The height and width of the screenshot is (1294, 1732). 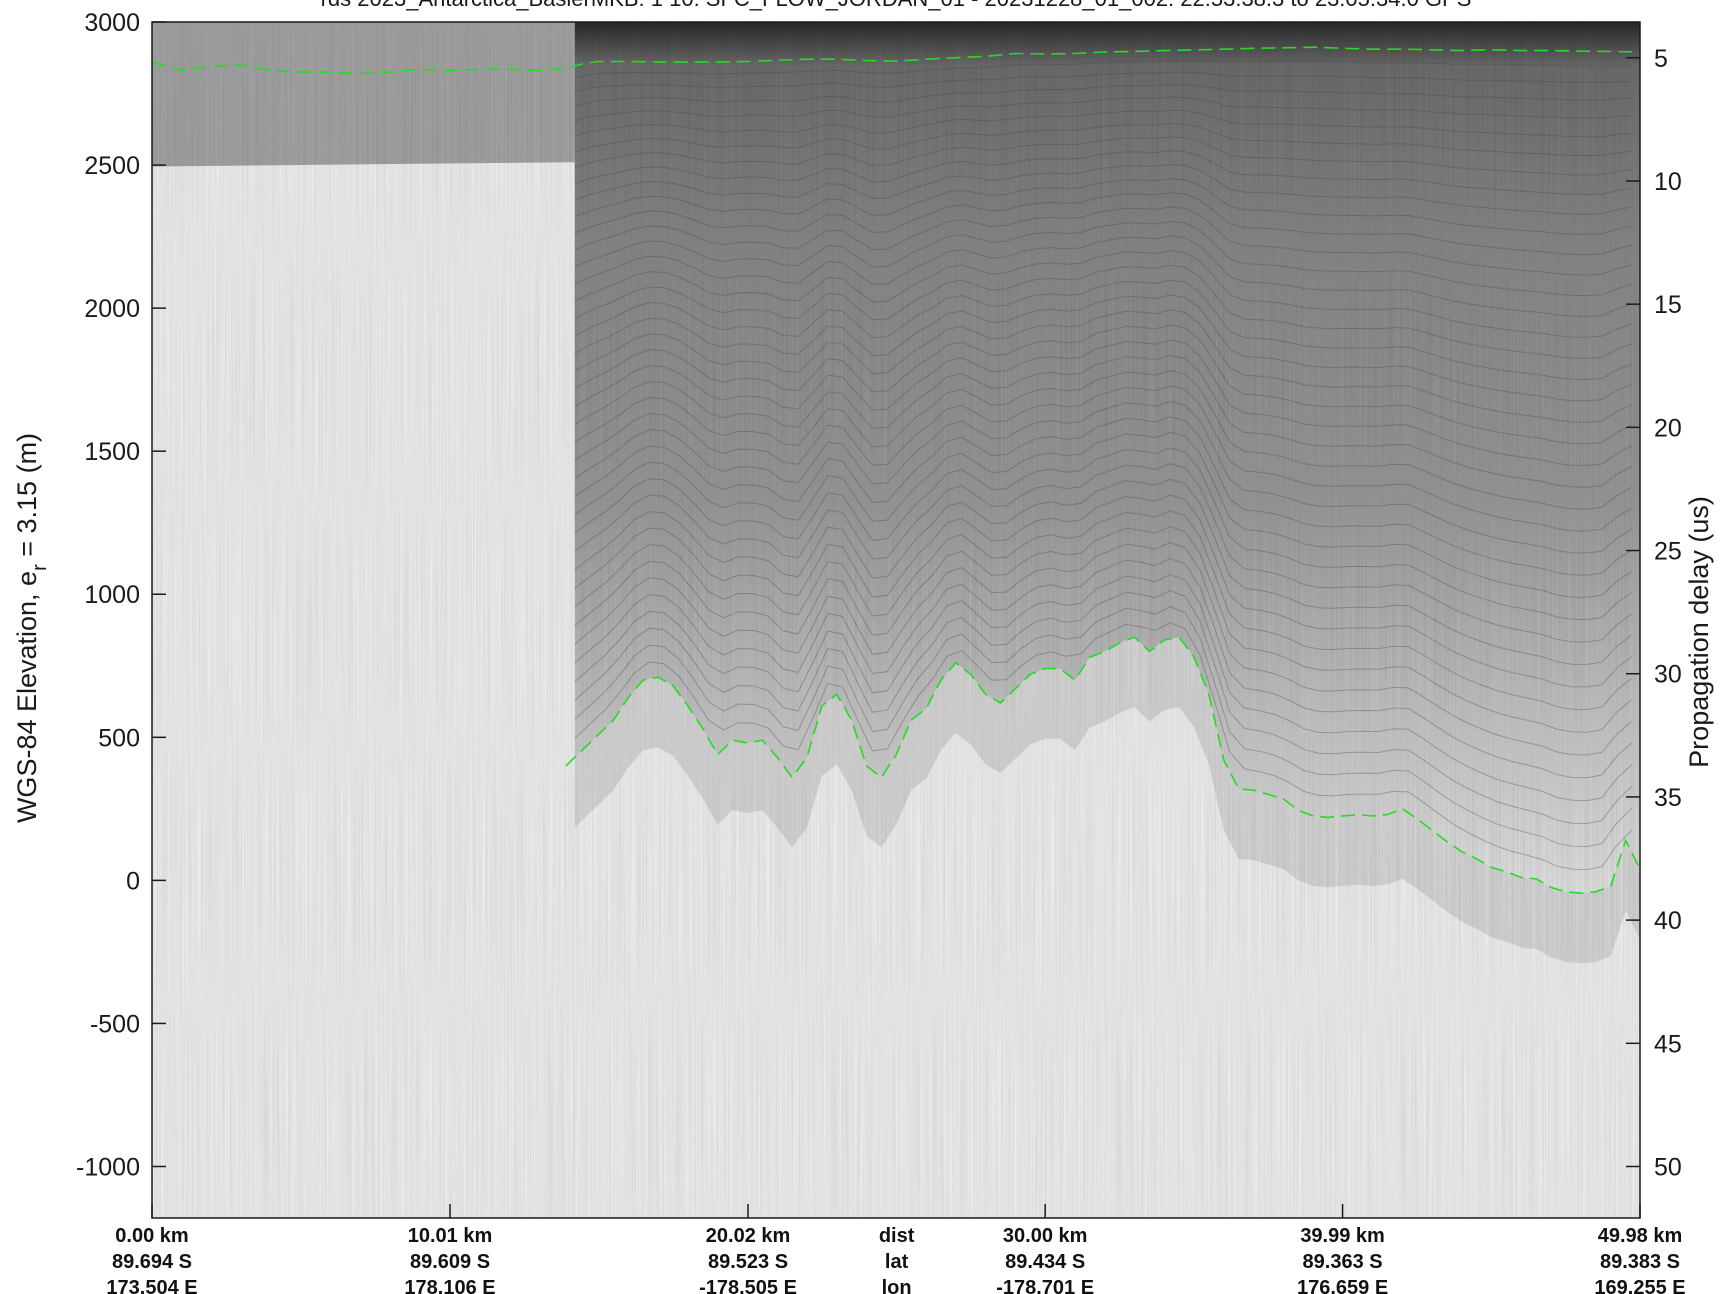 I want to click on y2-axis: 5 10 15 20 25 30 35 40 45 50, so click(x=1654, y=613).